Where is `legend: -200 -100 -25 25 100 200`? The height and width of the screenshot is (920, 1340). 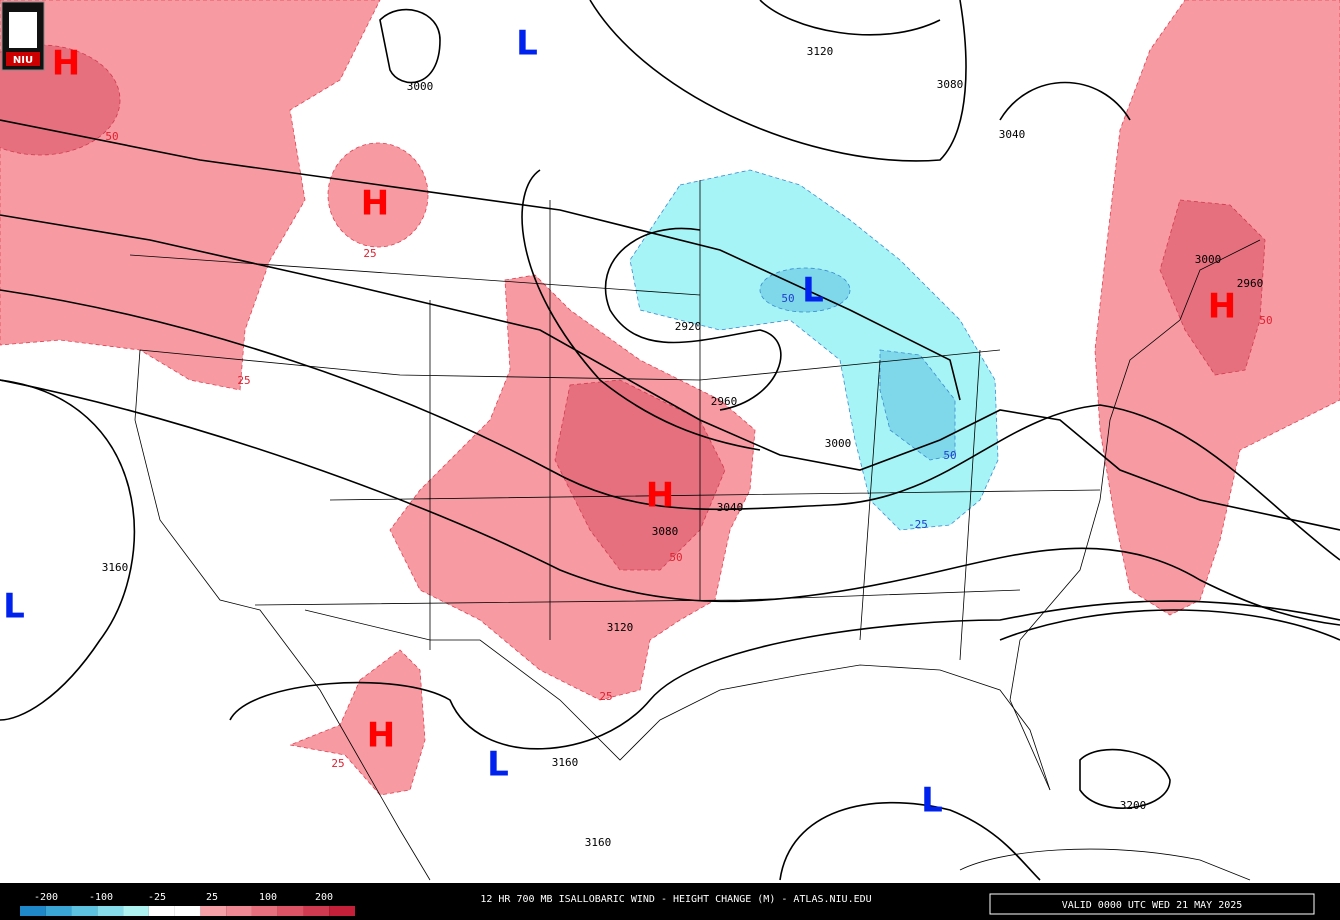 legend: -200 -100 -25 25 100 200 is located at coordinates (187, 904).